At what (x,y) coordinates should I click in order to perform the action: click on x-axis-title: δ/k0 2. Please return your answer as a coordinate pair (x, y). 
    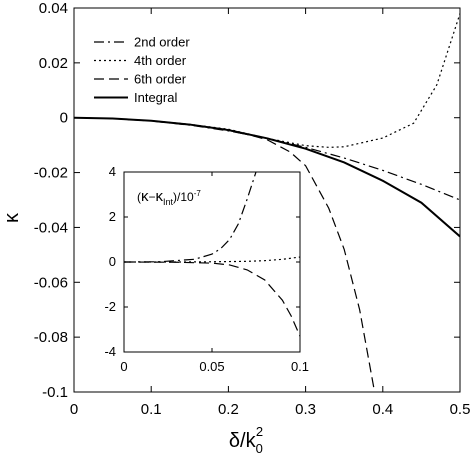
    Looking at the image, I should click on (246, 440).